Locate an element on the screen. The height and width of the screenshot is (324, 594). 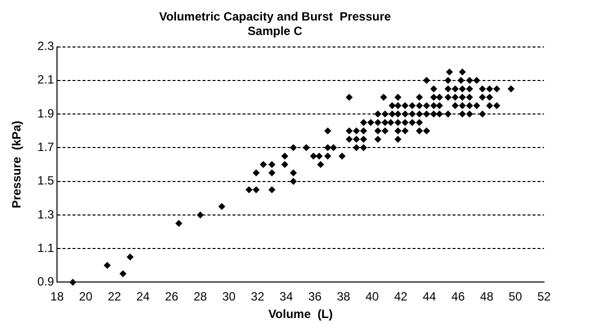
y-tick-label: 2.1 is located at coordinates (45, 79).